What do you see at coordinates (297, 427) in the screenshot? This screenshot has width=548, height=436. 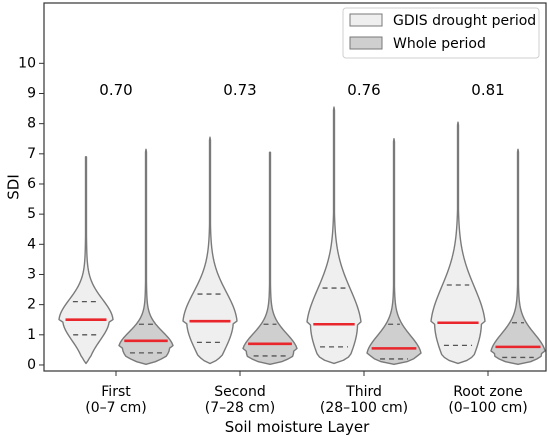 I see `x-axis-label: Soil moisture Layer` at bounding box center [297, 427].